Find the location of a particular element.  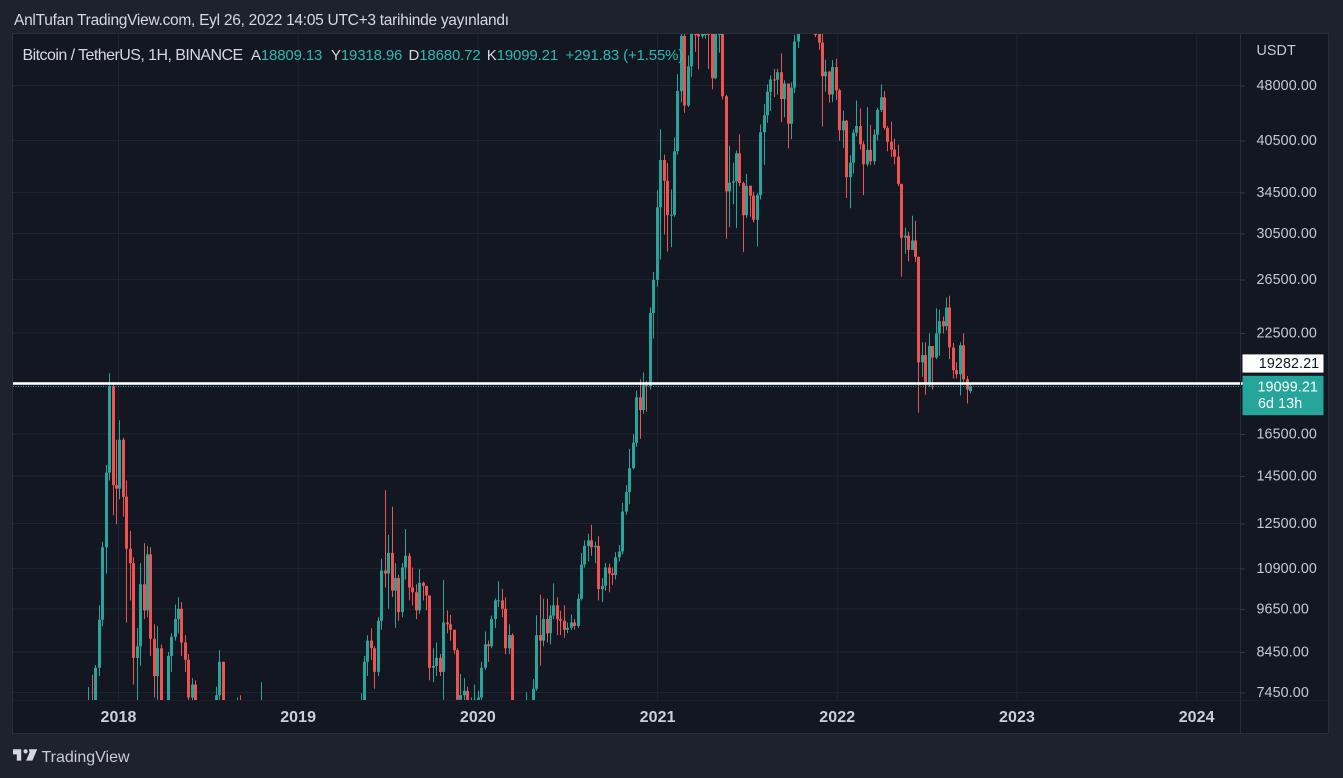

svg-text: 10900.00 is located at coordinates (1287, 569).